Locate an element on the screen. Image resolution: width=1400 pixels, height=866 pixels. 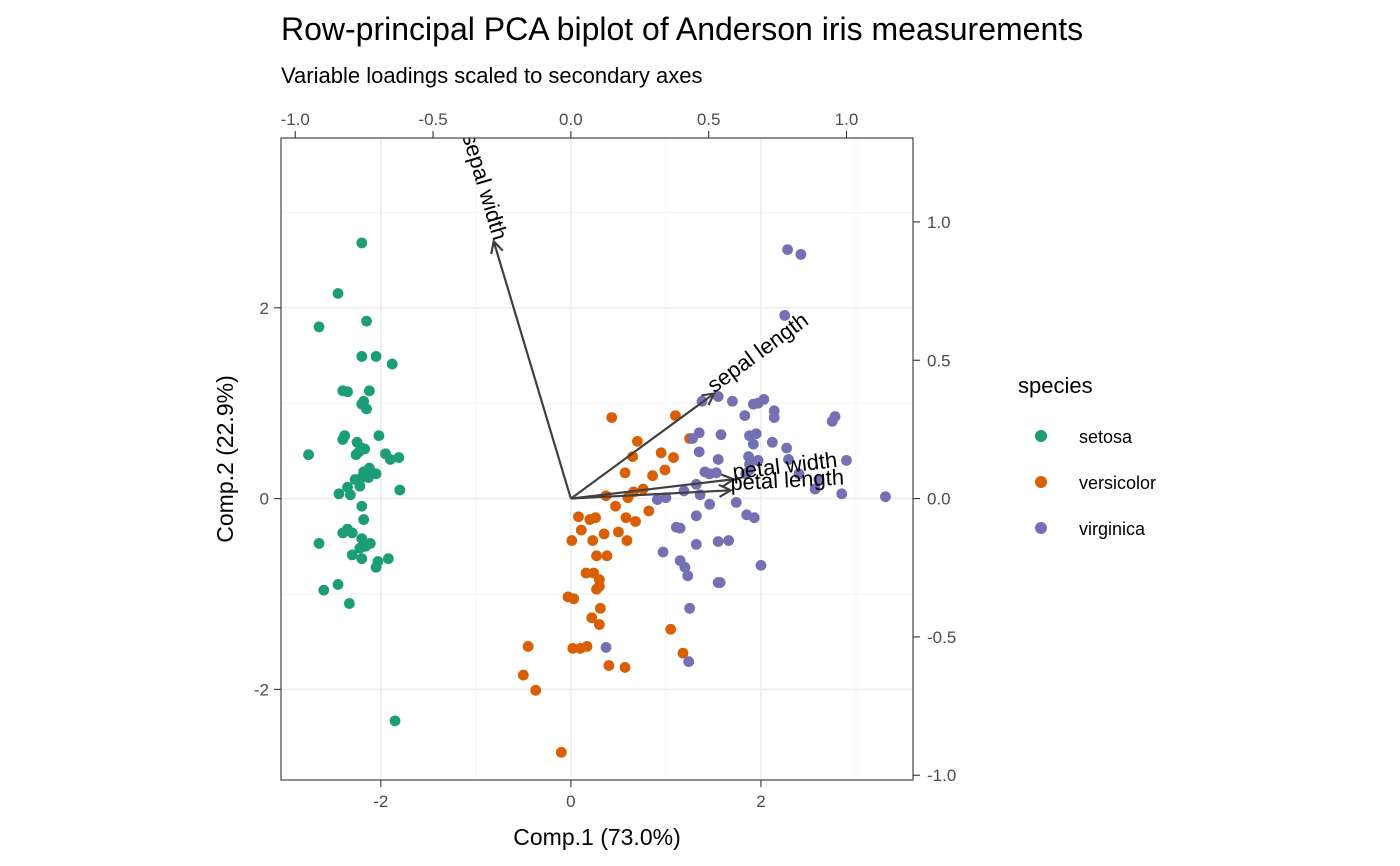
legend: species setosa versicolor virginica is located at coordinates (1087, 456).